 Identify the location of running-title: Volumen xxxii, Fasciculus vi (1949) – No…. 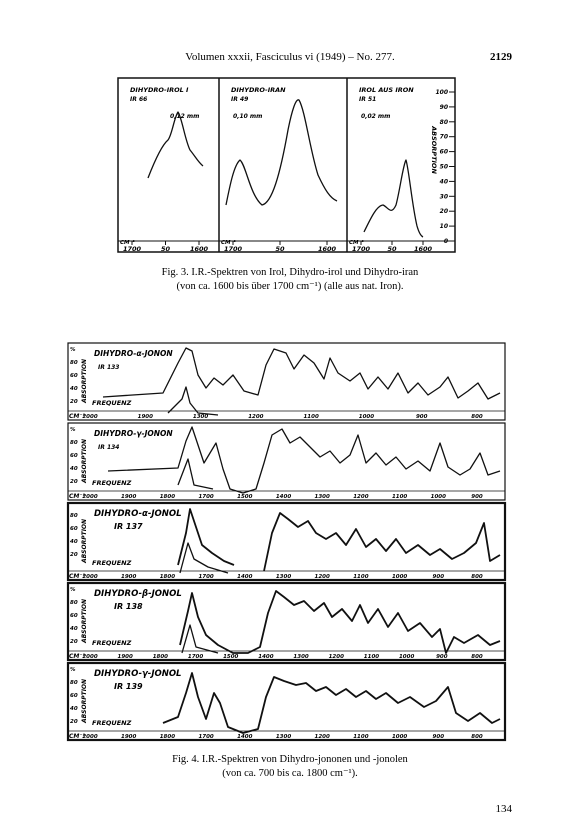
(290, 57).